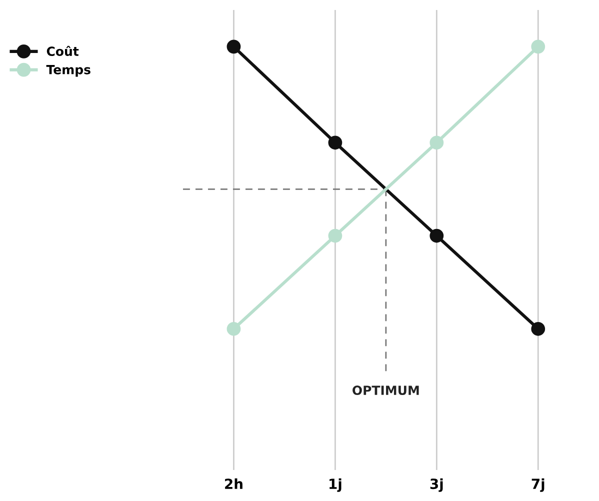 The width and height of the screenshot is (599, 501). I want to click on text: OPTIMUM, so click(385, 391).